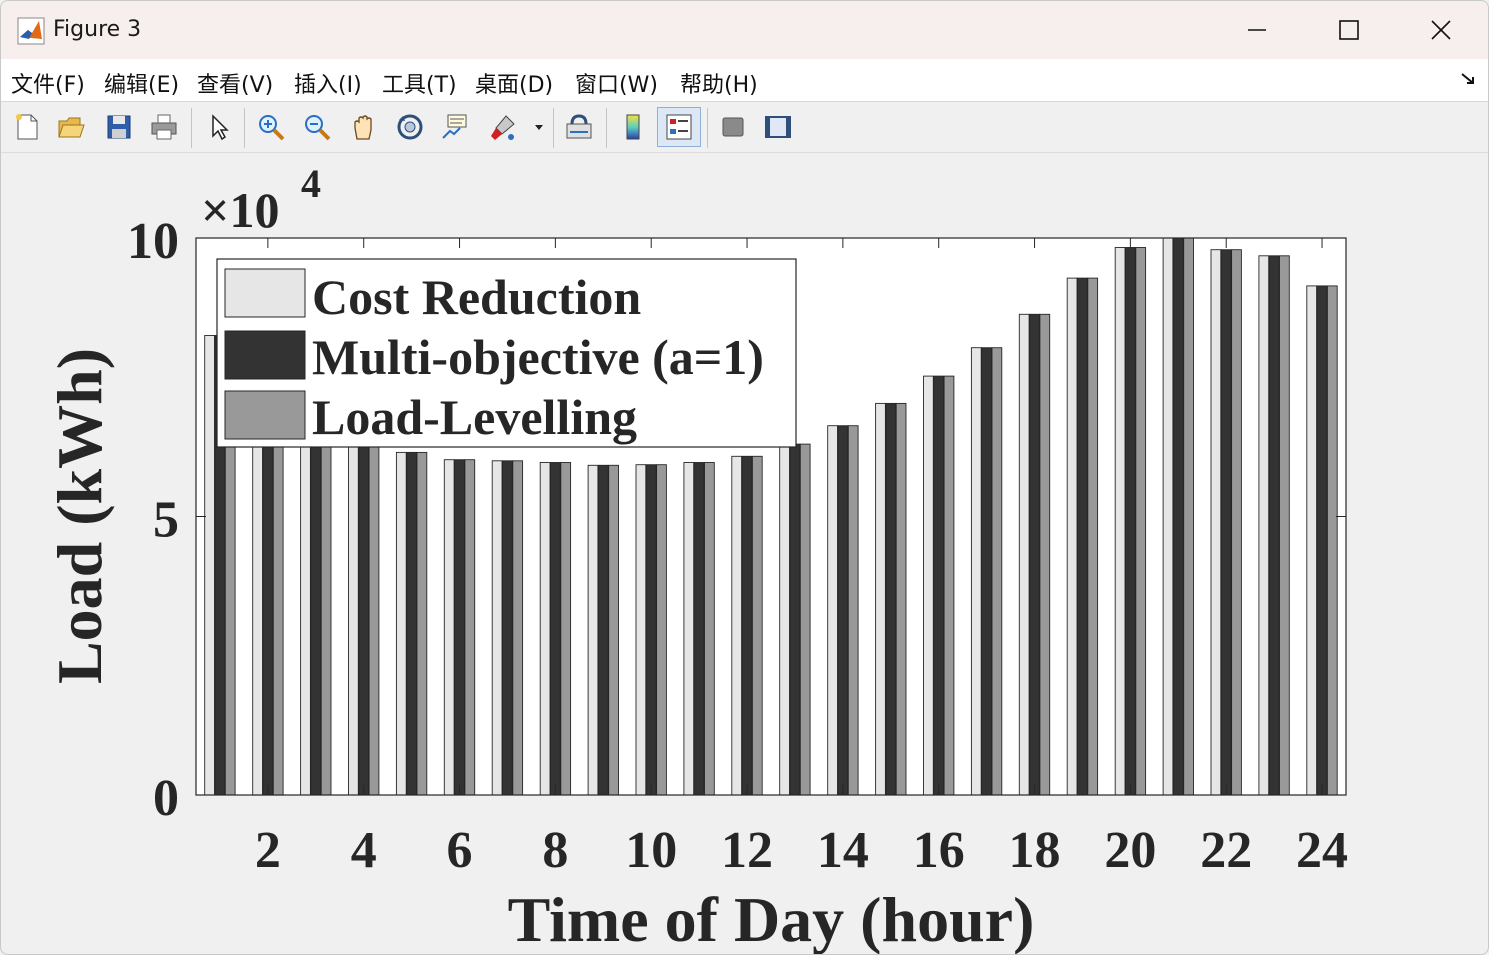  I want to click on brush-icon, so click(503, 127).